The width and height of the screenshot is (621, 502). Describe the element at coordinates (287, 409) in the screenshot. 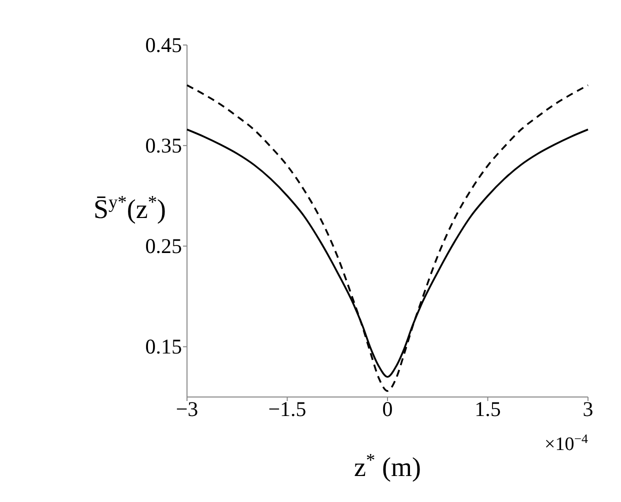

I see `x-tick-label: −1.5` at that location.